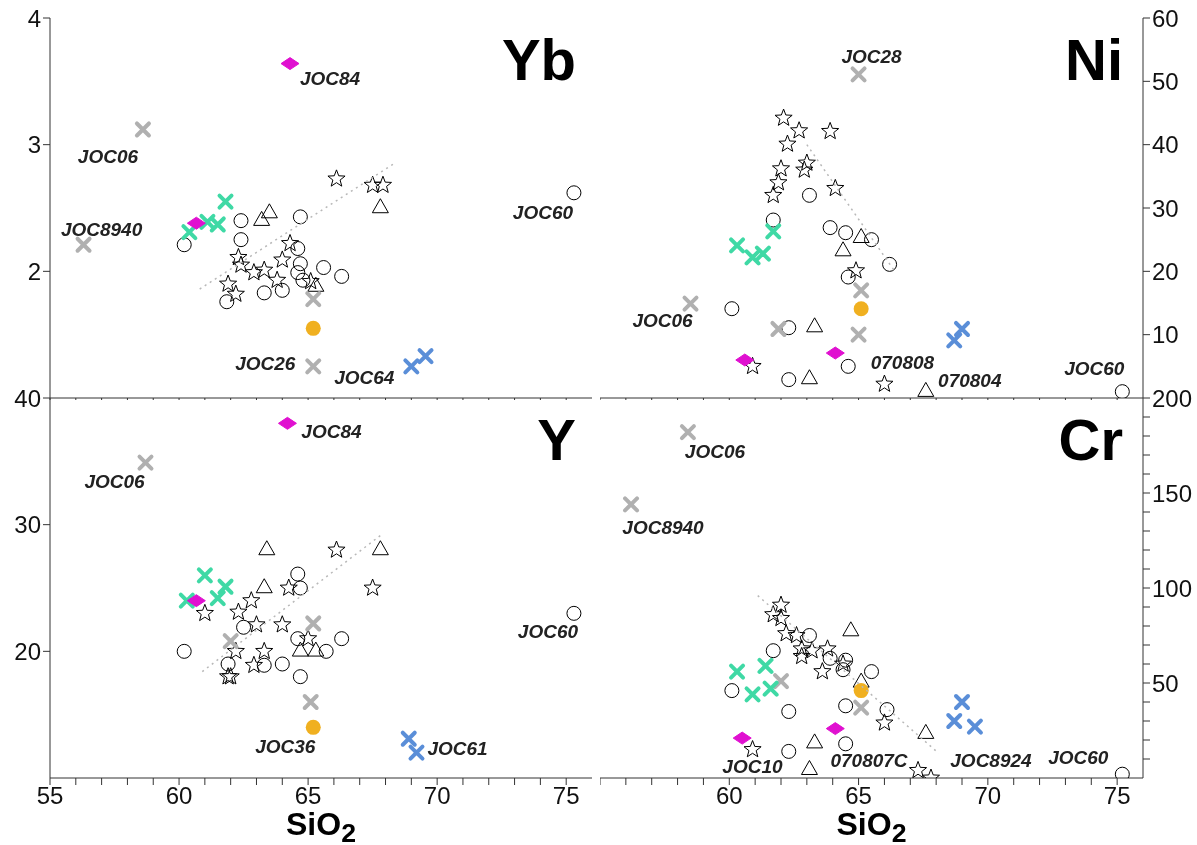 This screenshot has width=1197, height=845. What do you see at coordinates (457, 749) in the screenshot?
I see `annotation: JOC61` at bounding box center [457, 749].